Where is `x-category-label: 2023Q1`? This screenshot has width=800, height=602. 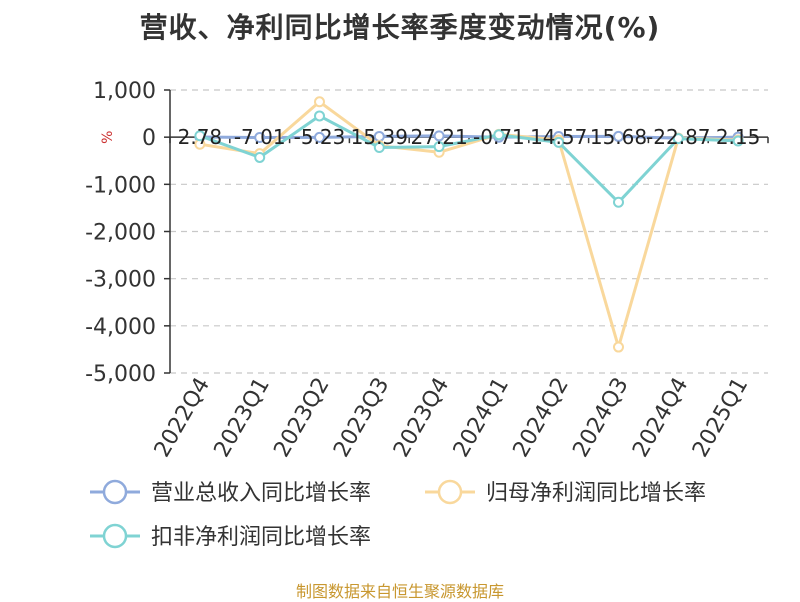
x-category-label: 2023Q1 is located at coordinates (242, 418).